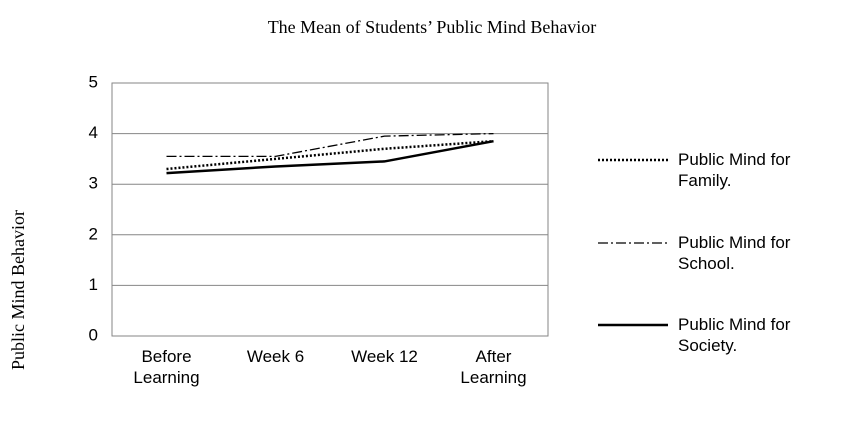  I want to click on legend-label: Public Mind for Family., so click(734, 170).